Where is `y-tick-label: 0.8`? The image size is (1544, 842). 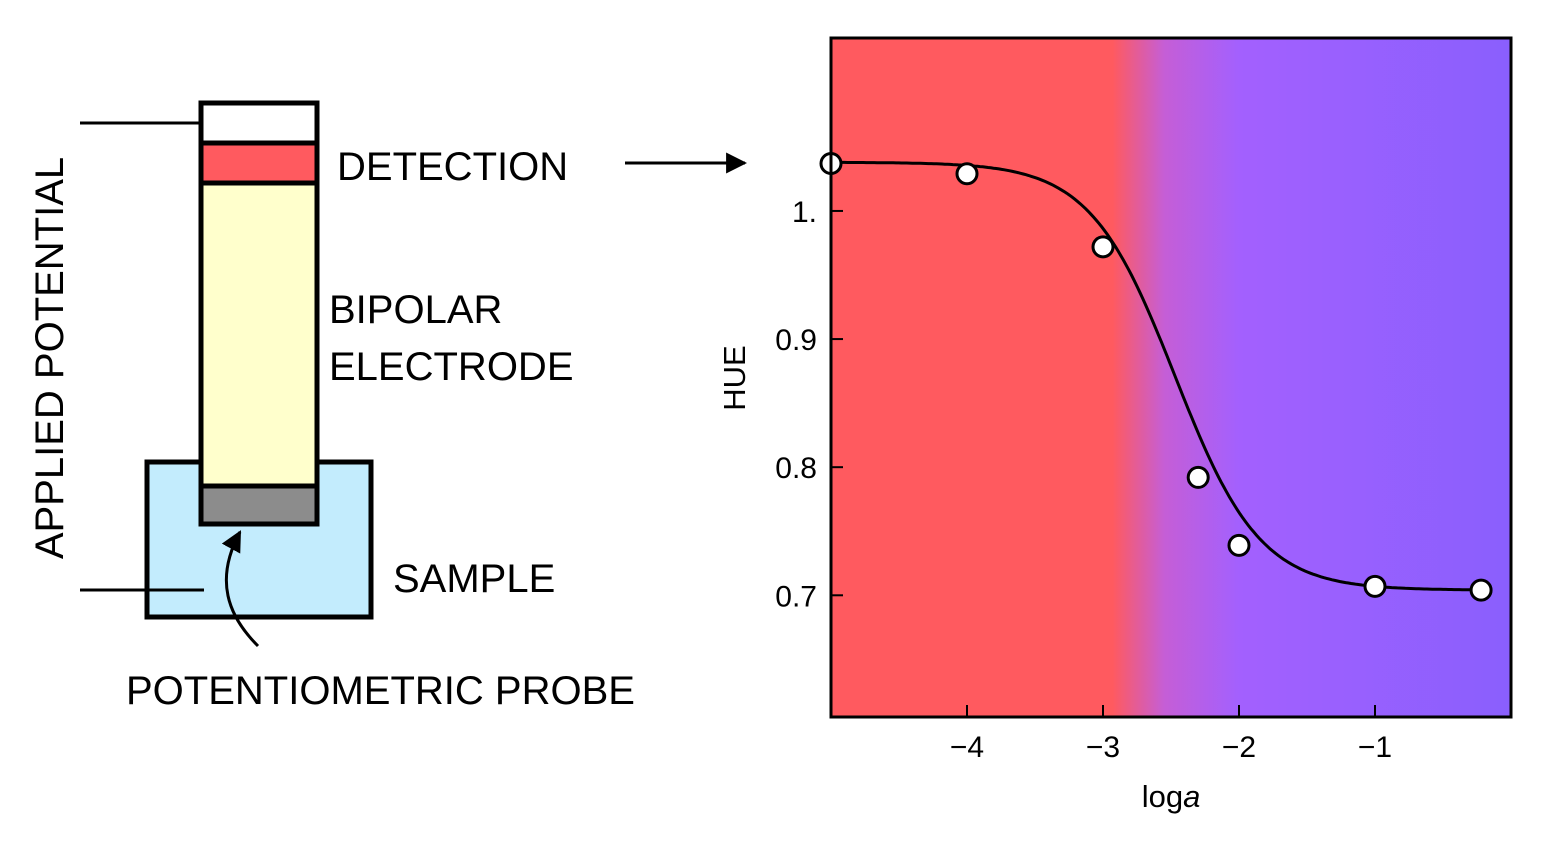
y-tick-label: 0.8 is located at coordinates (796, 468).